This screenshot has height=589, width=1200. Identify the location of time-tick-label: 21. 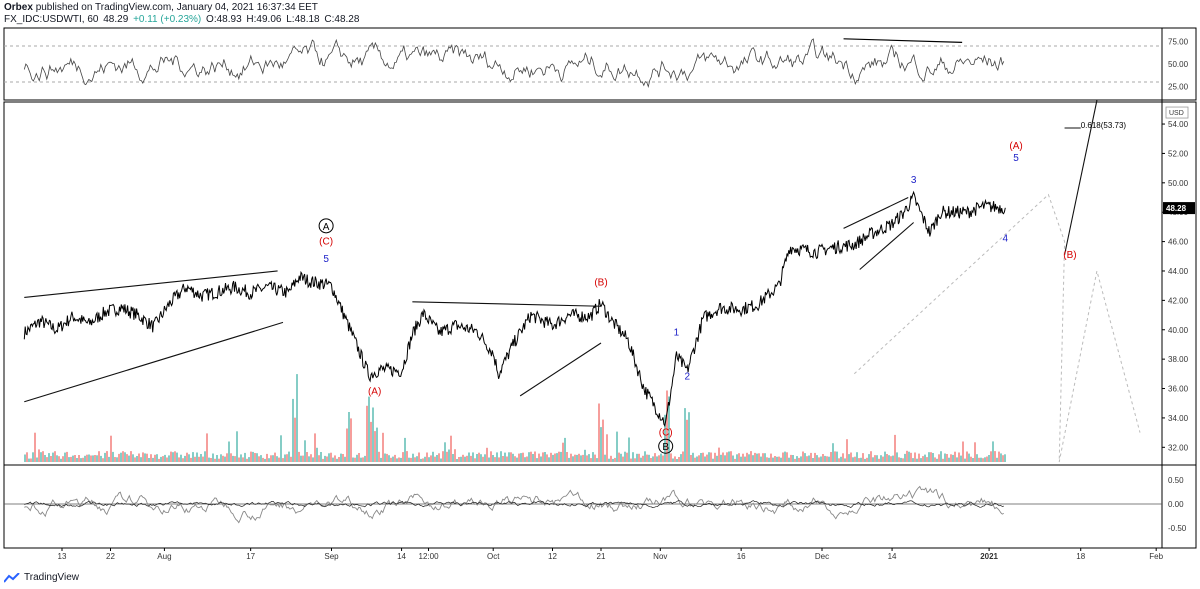
(601, 556).